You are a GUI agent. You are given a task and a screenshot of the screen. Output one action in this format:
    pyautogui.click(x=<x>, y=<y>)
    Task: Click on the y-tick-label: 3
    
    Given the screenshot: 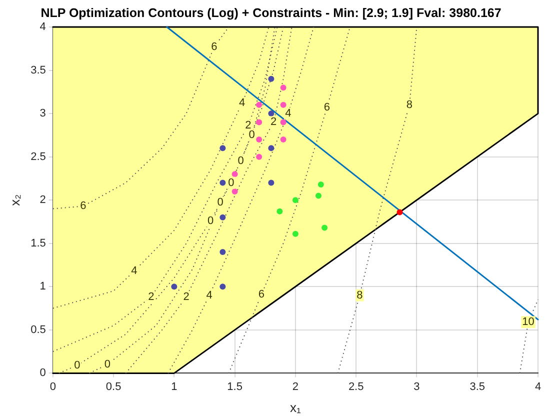 What is the action you would take?
    pyautogui.click(x=43, y=114)
    